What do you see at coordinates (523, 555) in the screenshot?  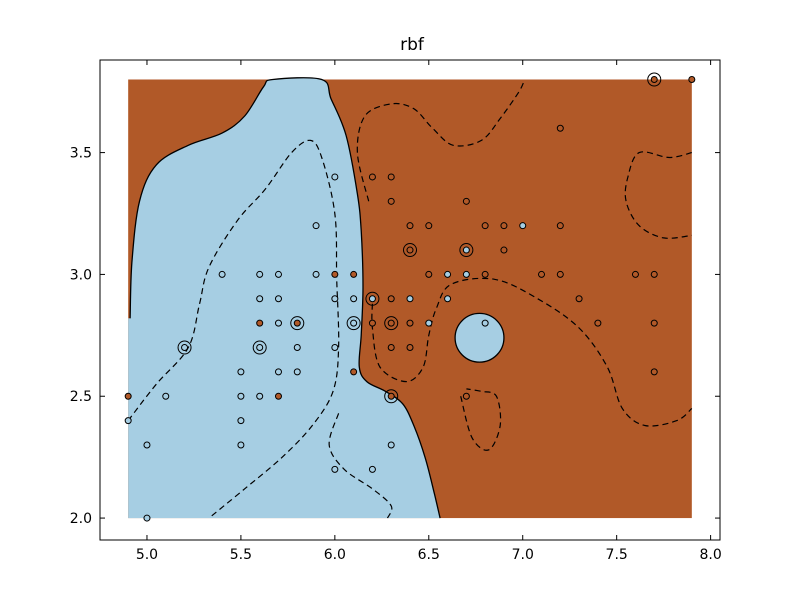 I see `x-tick-label: 7.0` at bounding box center [523, 555].